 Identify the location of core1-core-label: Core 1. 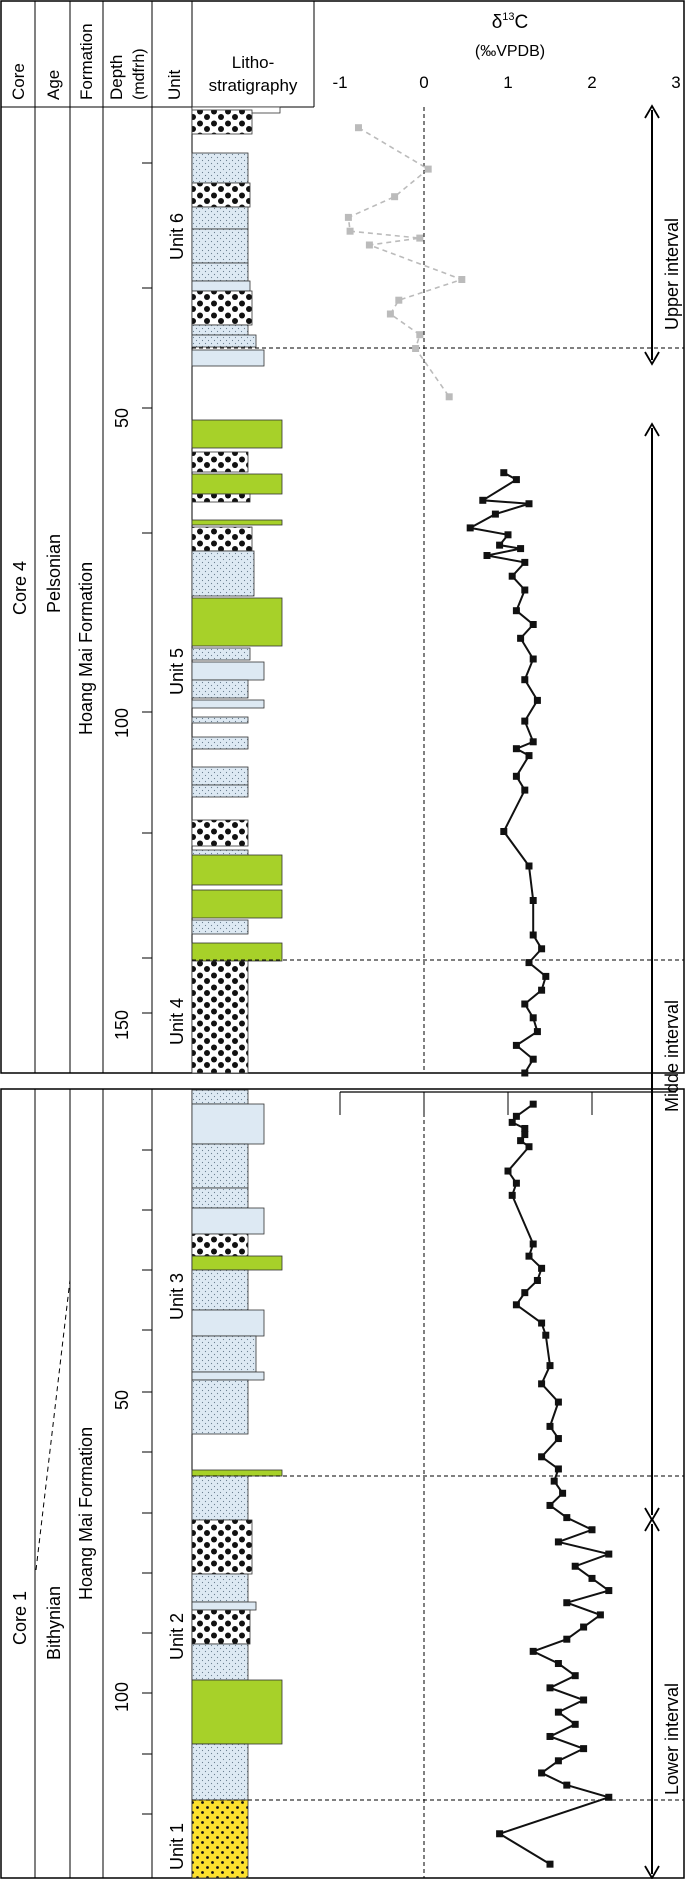
(20, 1618).